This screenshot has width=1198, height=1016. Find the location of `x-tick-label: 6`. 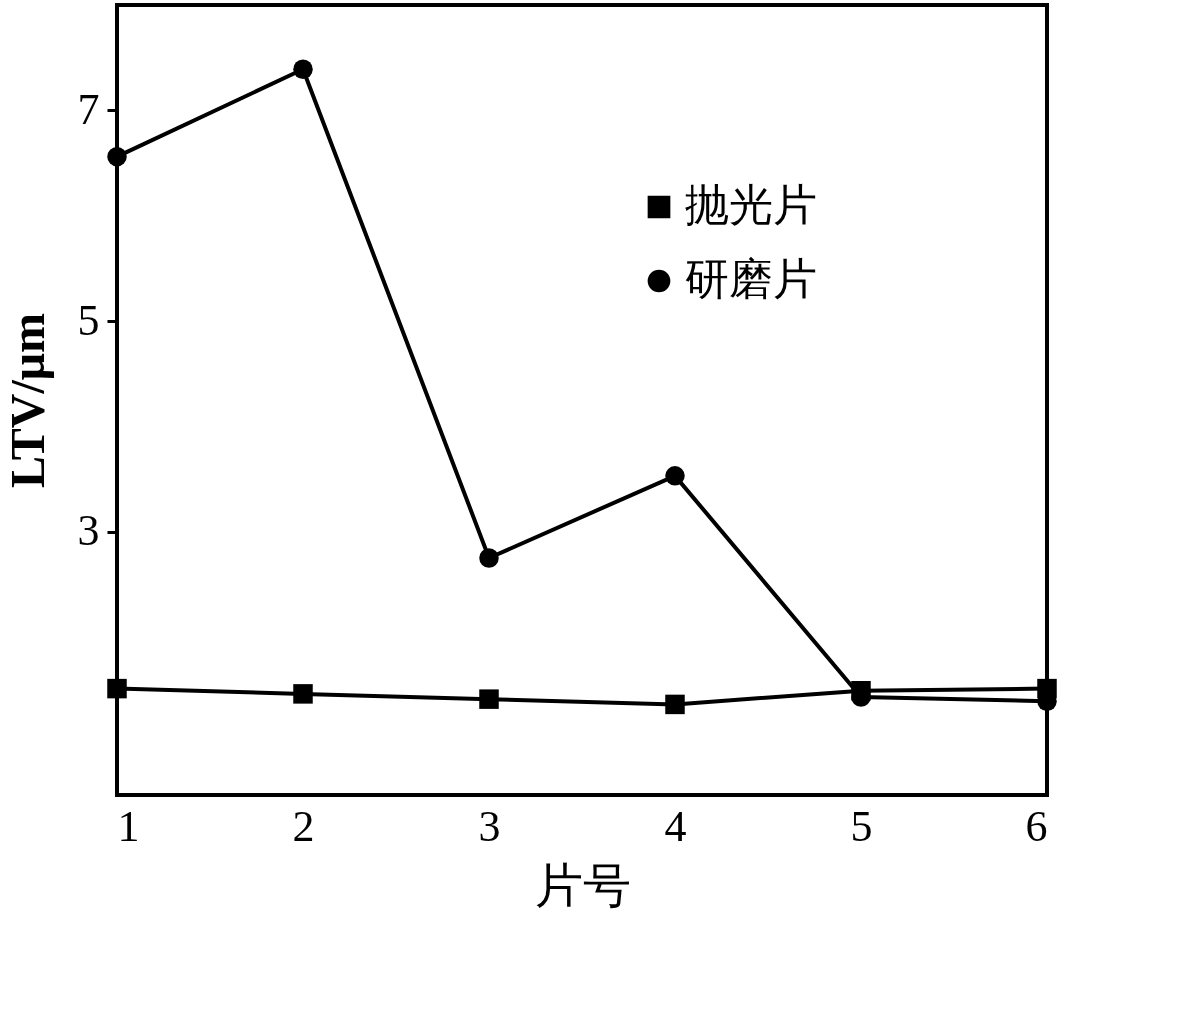

x-tick-label: 6 is located at coordinates (1036, 826).